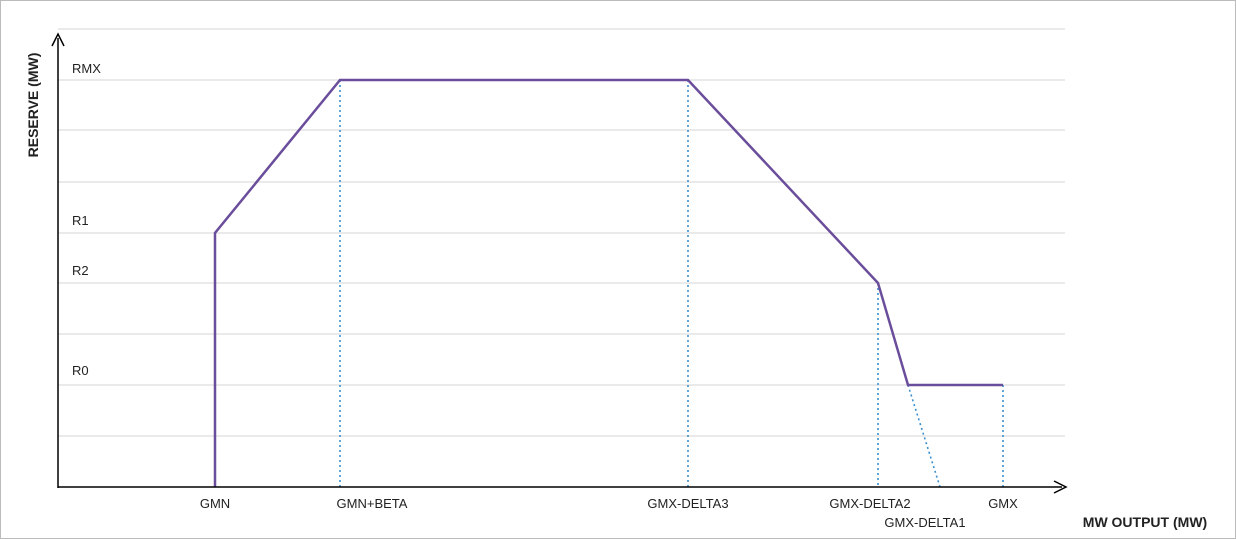 The height and width of the screenshot is (539, 1236). I want to click on x-point-label: GMN+BETA, so click(372, 503).